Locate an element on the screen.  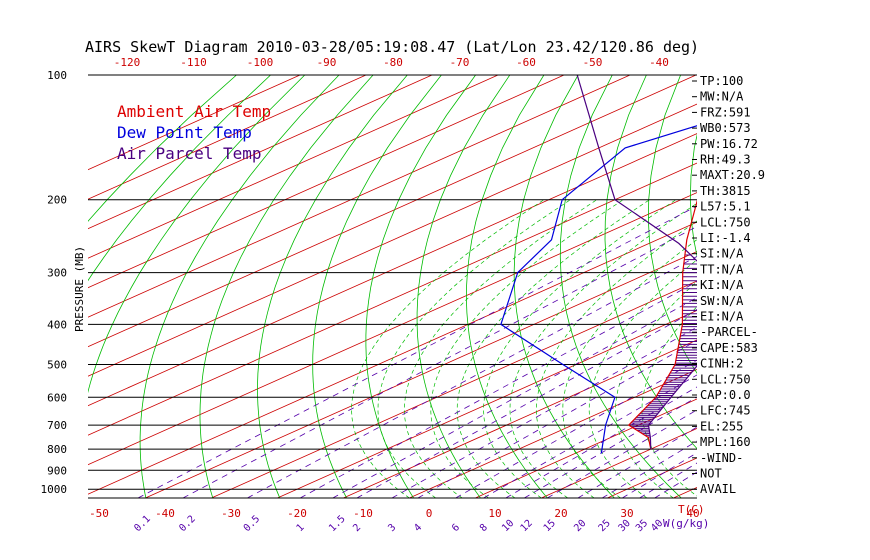
index-entry: LI:-1.4 is located at coordinates (725, 238).